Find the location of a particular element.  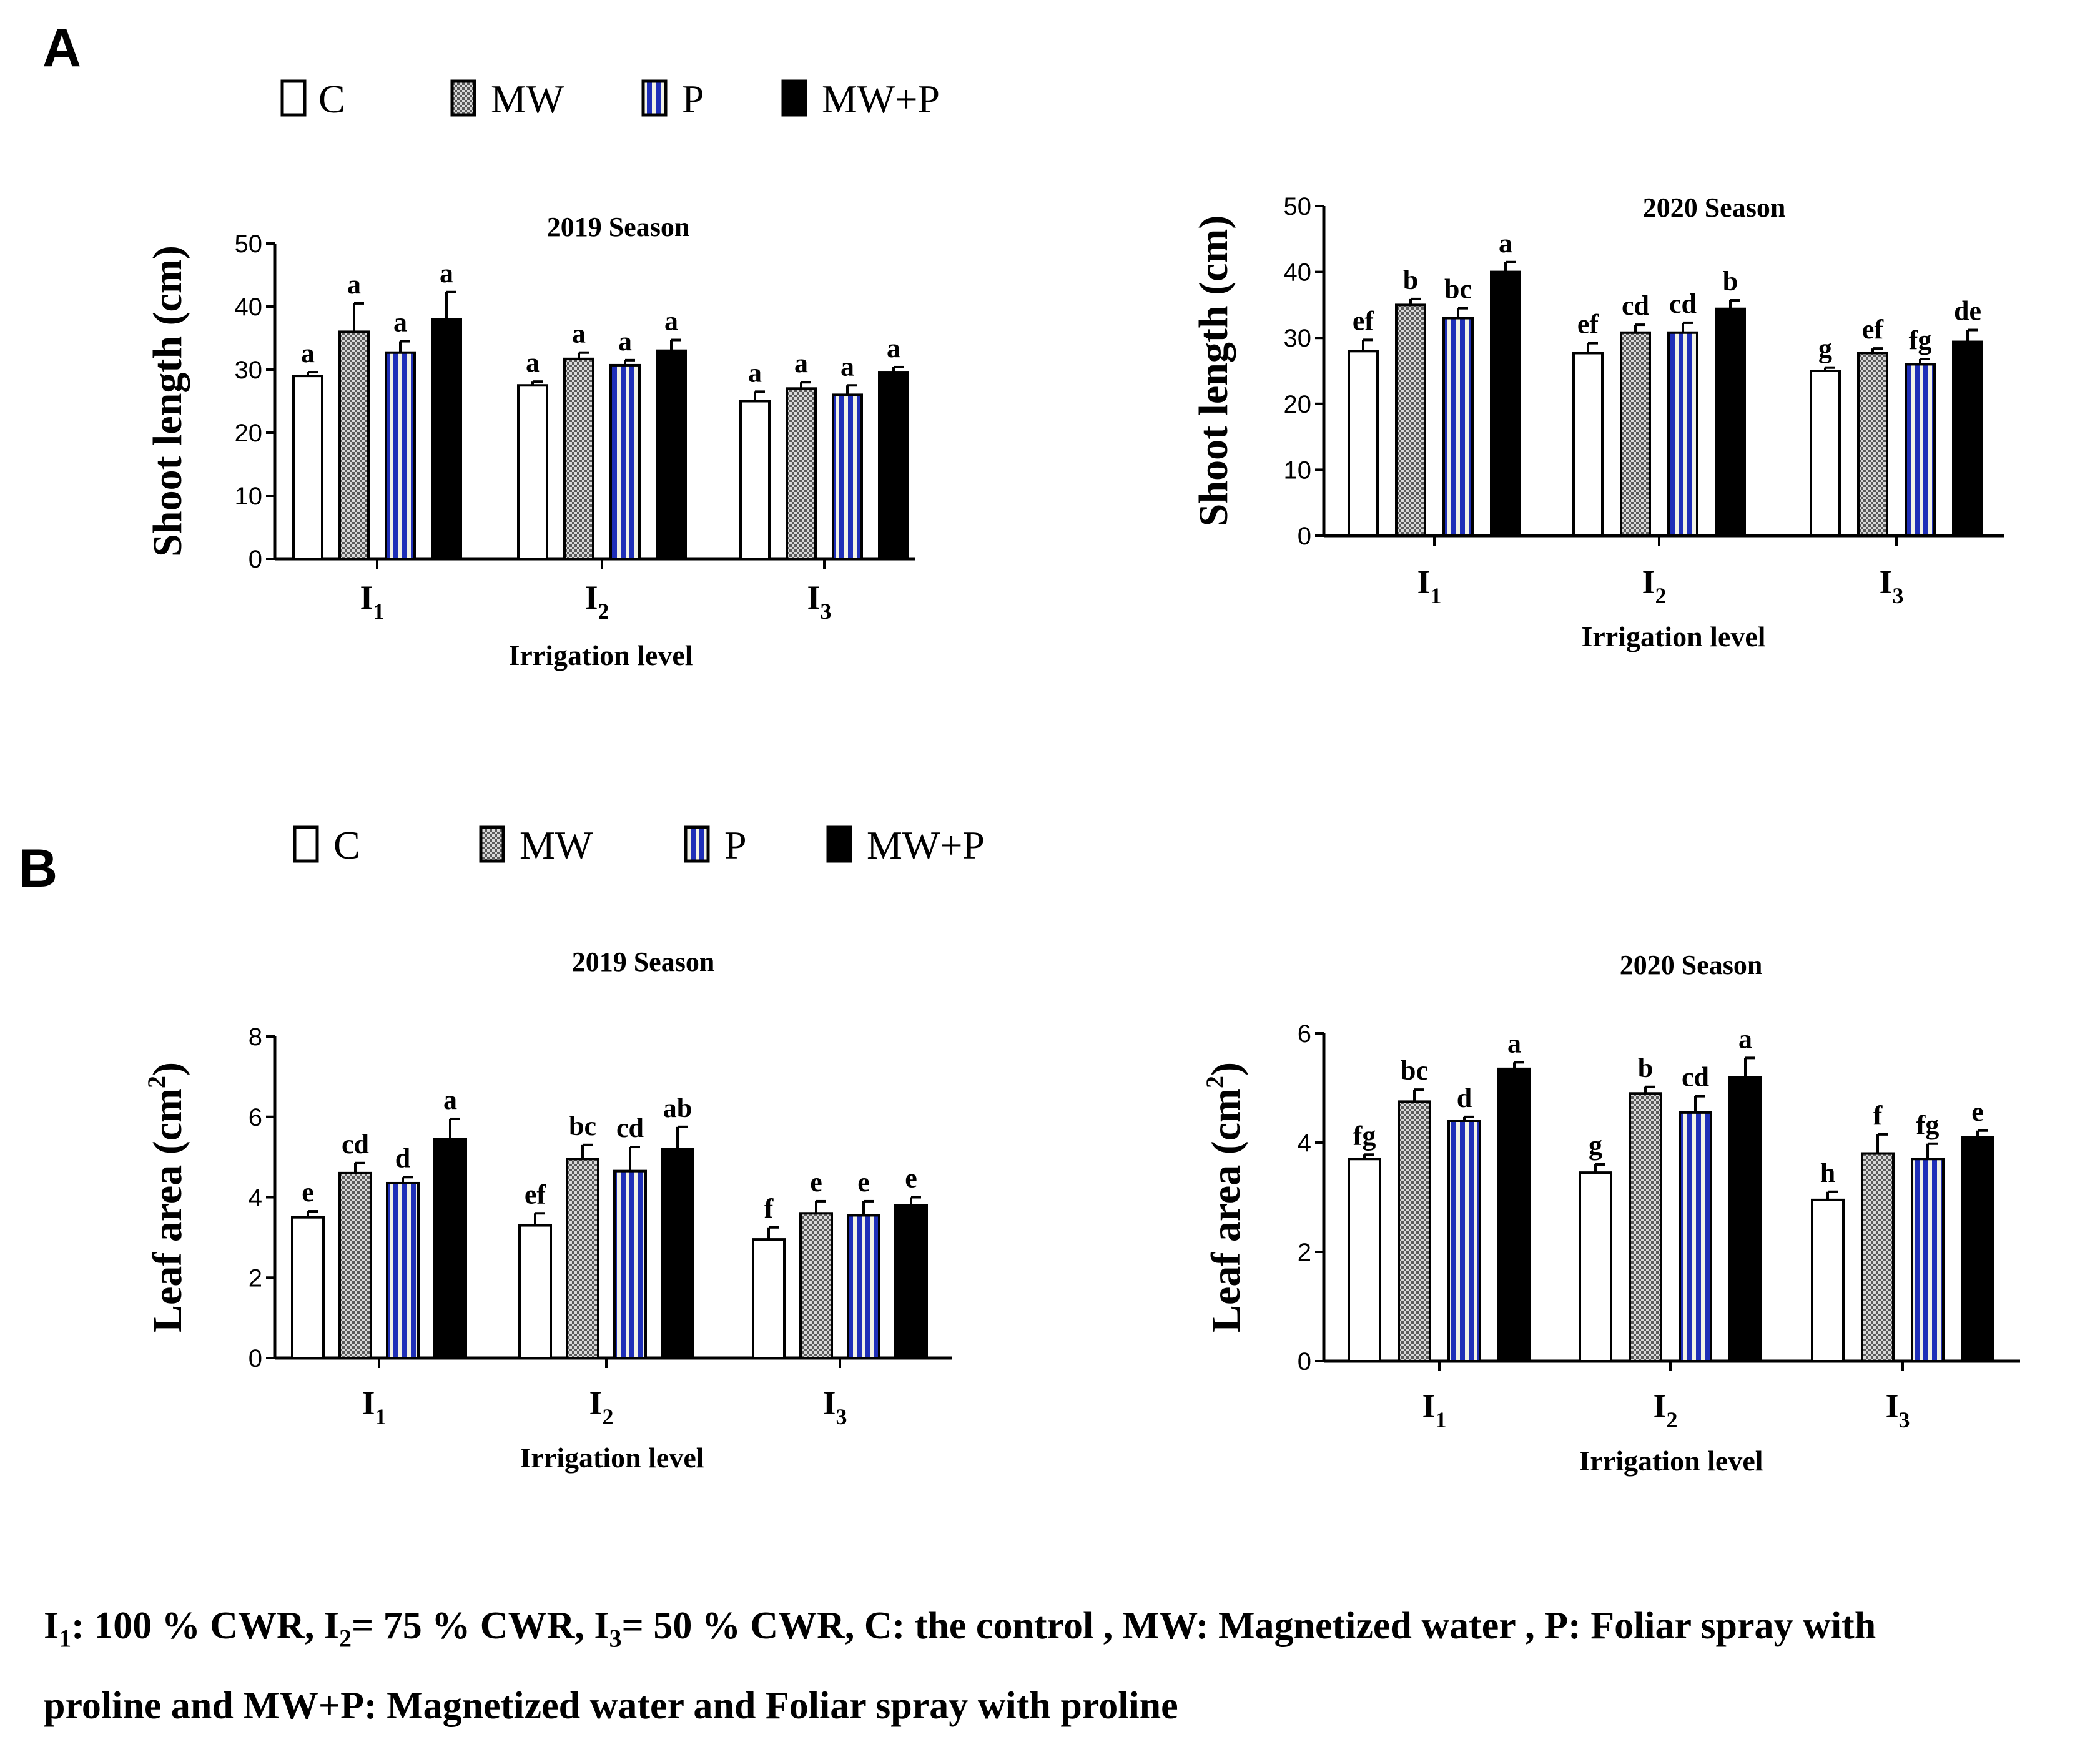

y-tick-label: 6 is located at coordinates (1304, 1034).